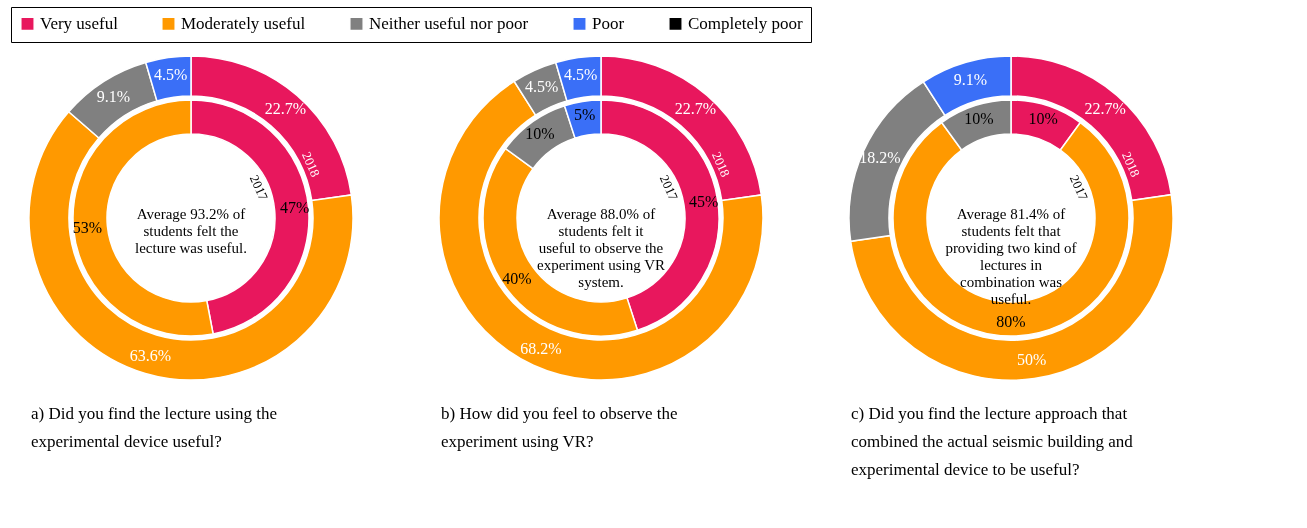  Describe the element at coordinates (608, 23) in the screenshot. I see `legend-label: Poor` at that location.